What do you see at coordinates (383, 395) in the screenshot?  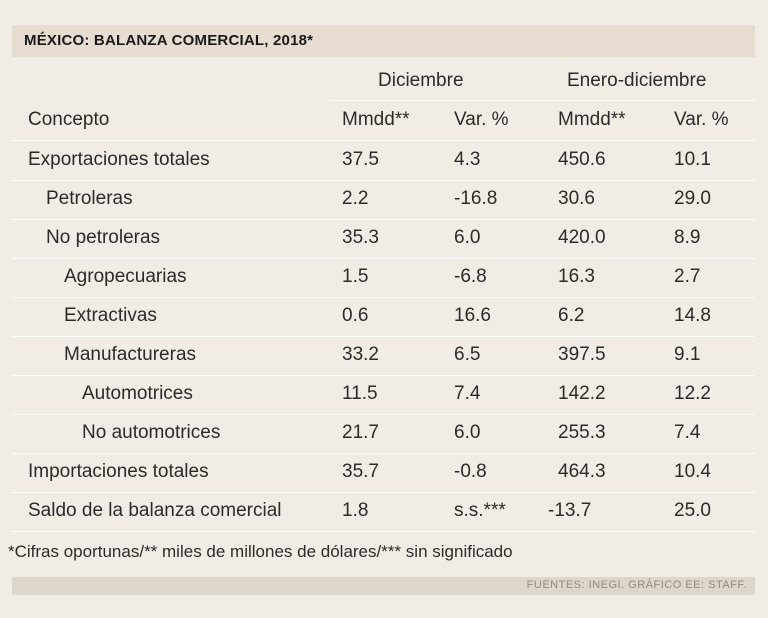 I see `table-row: Automotrices 11.5 7.4 142.2 12.2` at bounding box center [383, 395].